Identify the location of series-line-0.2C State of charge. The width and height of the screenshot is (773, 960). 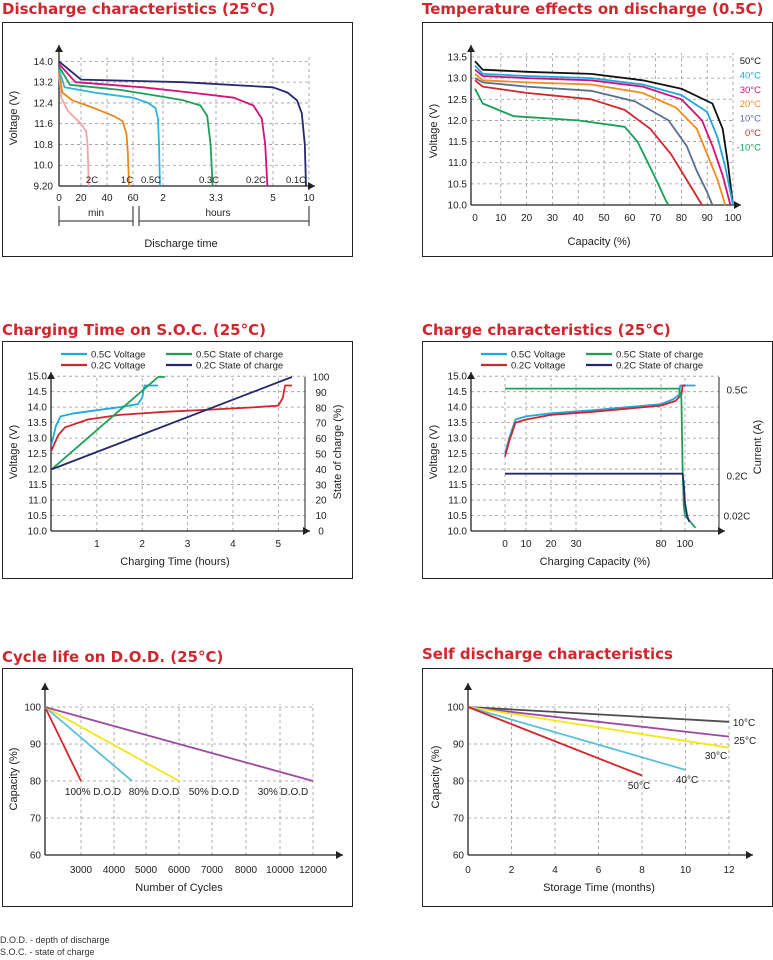
(172, 423).